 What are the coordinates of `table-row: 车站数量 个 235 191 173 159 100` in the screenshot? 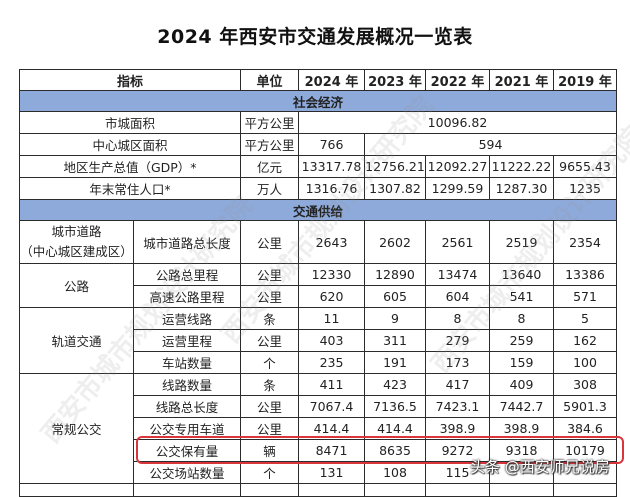 It's located at (318, 362).